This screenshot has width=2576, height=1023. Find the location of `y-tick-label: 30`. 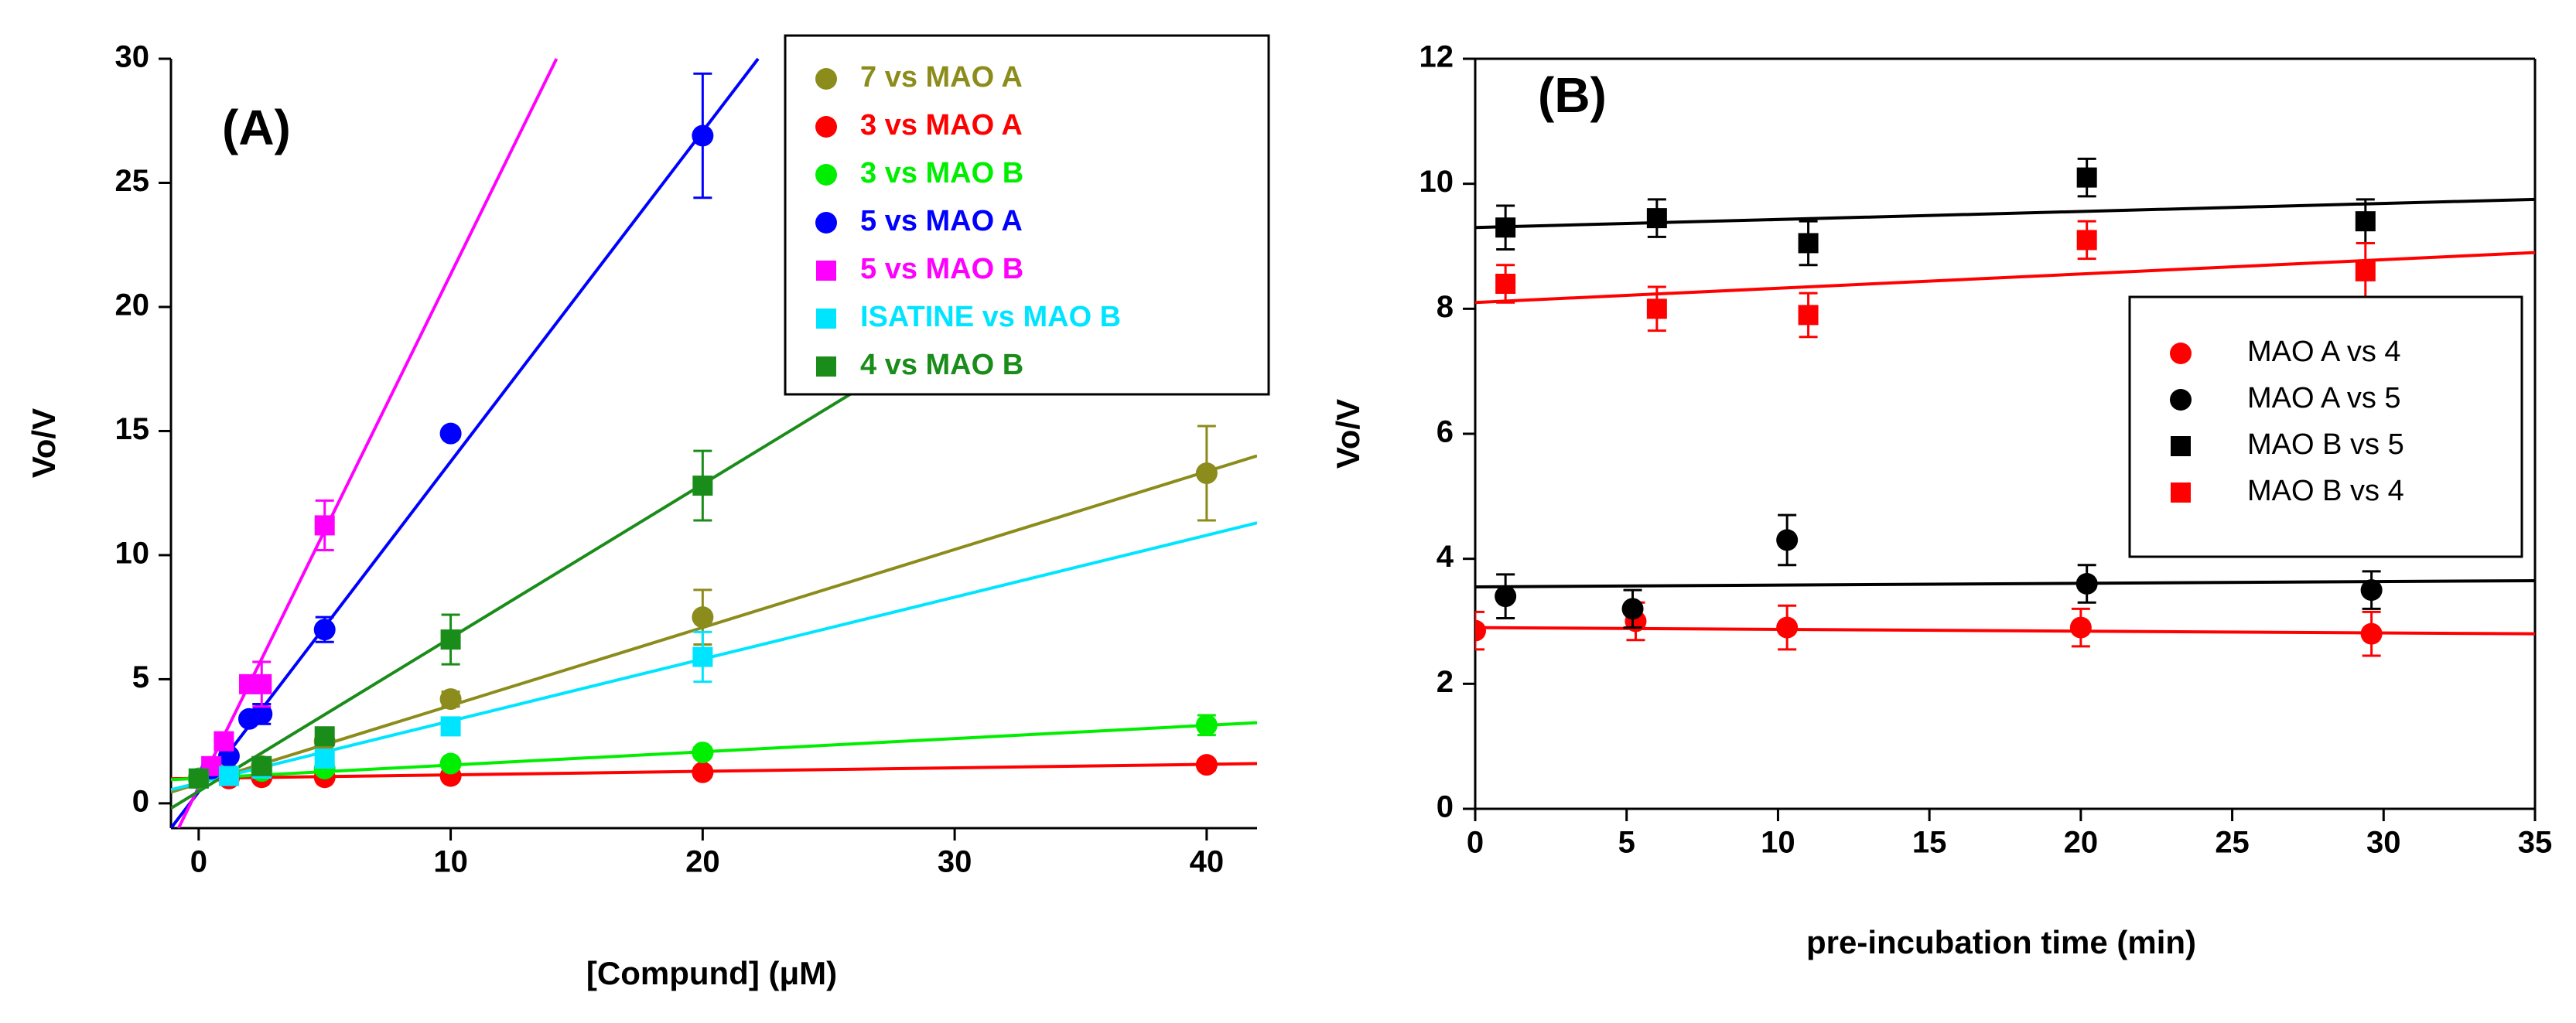

y-tick-label: 30 is located at coordinates (132, 57).